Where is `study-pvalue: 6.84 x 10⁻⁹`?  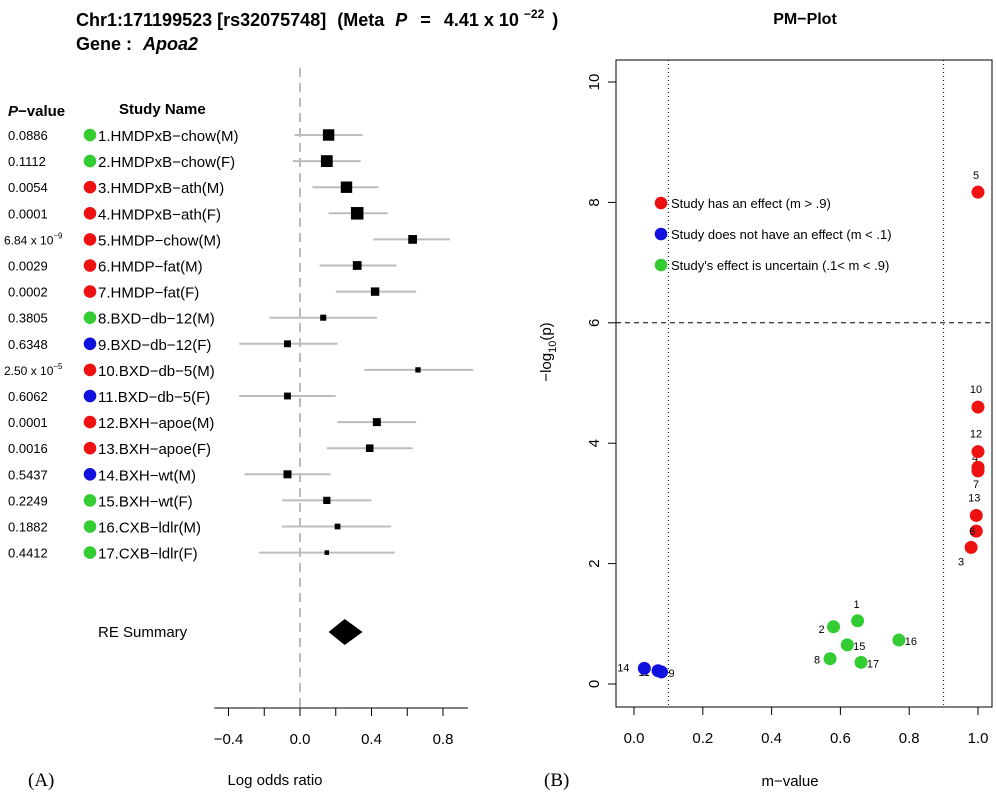 study-pvalue: 6.84 x 10⁻⁹ is located at coordinates (33, 239).